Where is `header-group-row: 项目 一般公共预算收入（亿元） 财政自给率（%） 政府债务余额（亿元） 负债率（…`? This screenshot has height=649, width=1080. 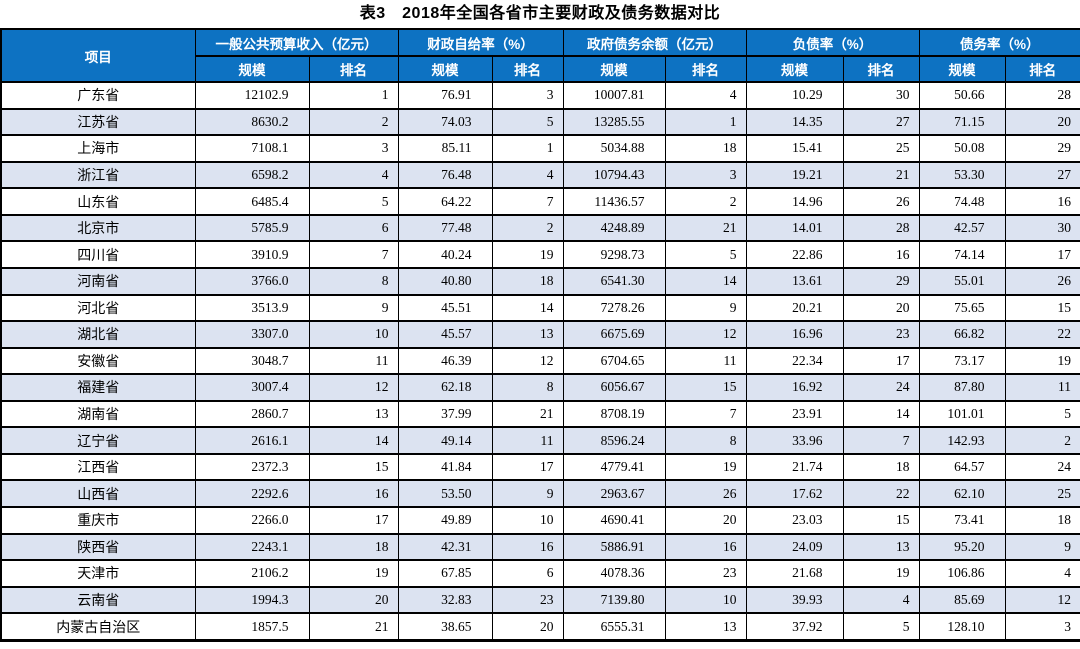
header-group-row: 项目 一般公共预算收入（亿元） 财政自给率（%） 政府债务余额（亿元） 负债率（… is located at coordinates (540, 55).